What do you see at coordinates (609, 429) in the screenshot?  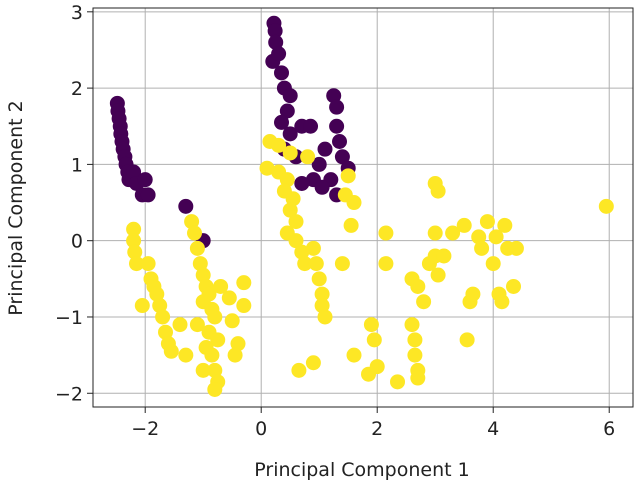 I see `x-tick-label: 6` at bounding box center [609, 429].